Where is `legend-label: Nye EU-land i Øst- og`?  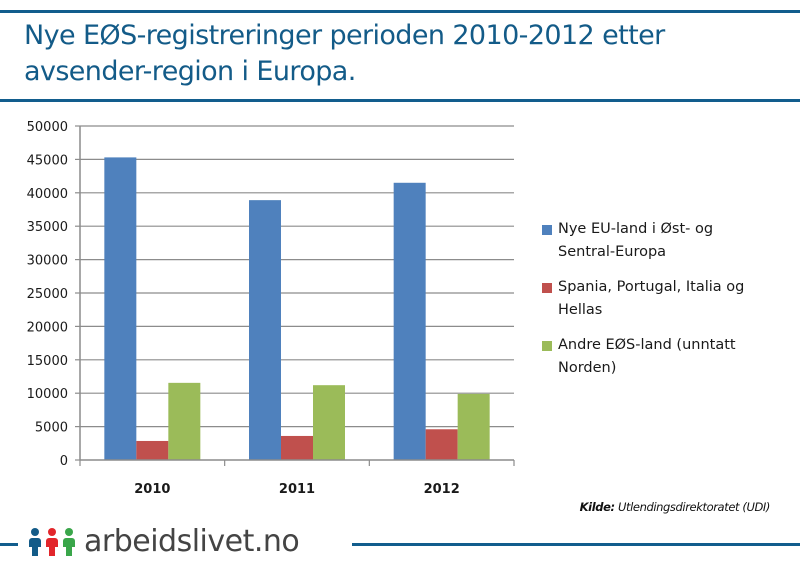 legend-label: Nye EU-land i Øst- og is located at coordinates (636, 229).